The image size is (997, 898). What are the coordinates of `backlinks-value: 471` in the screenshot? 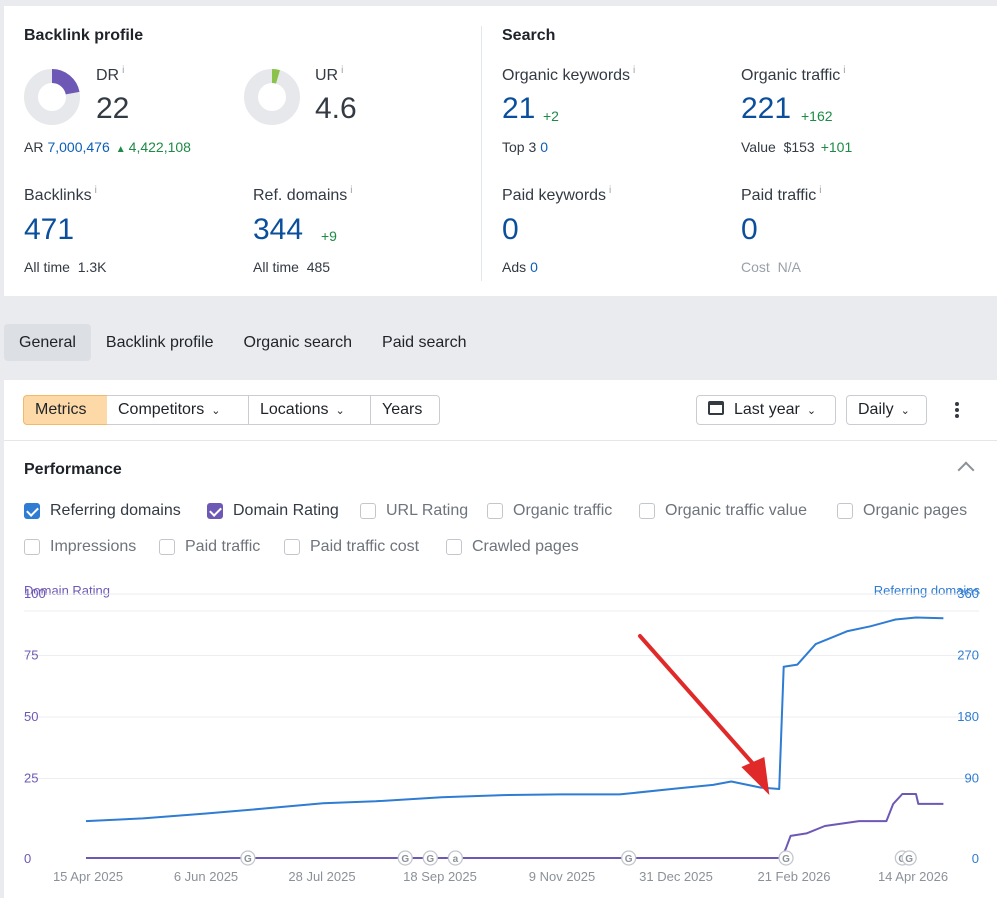 It's located at (49, 229).